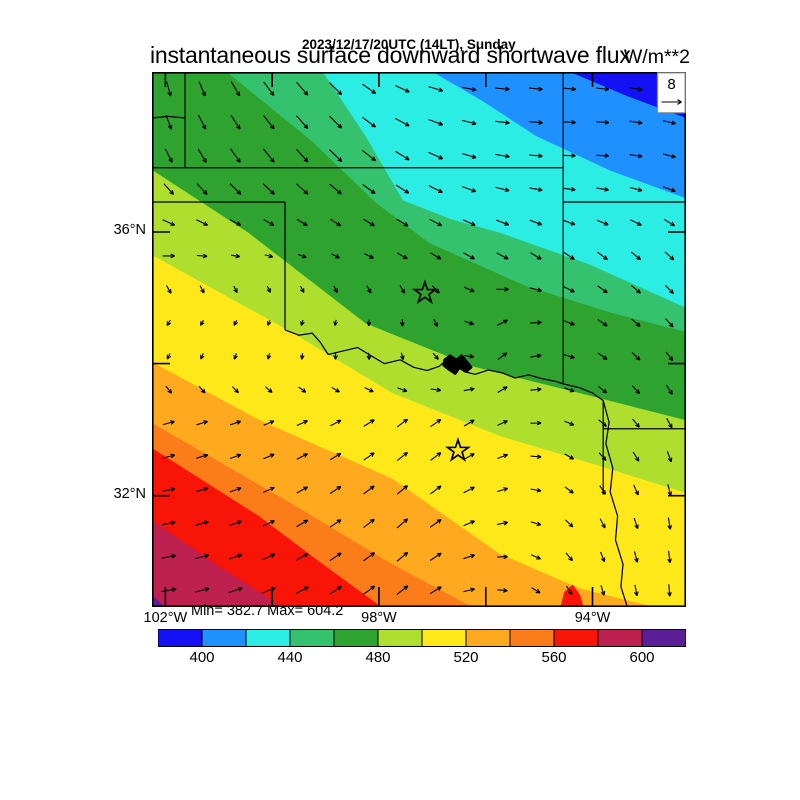 The image size is (800, 800). Describe the element at coordinates (424, 292) in the screenshot. I see `oklahoma-city-star` at that location.